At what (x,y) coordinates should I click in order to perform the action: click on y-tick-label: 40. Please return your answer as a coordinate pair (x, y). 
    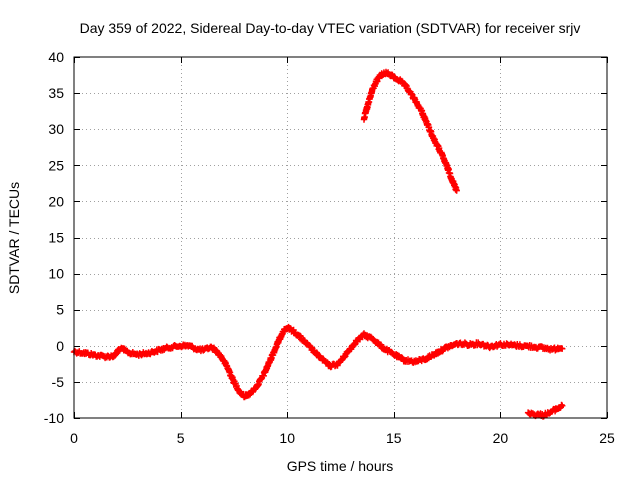
    Looking at the image, I should click on (56, 57).